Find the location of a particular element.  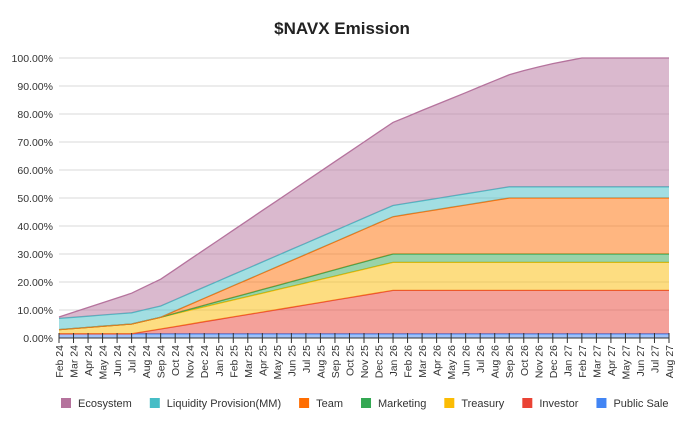

x-tick-label: Nov 26 is located at coordinates (539, 361).